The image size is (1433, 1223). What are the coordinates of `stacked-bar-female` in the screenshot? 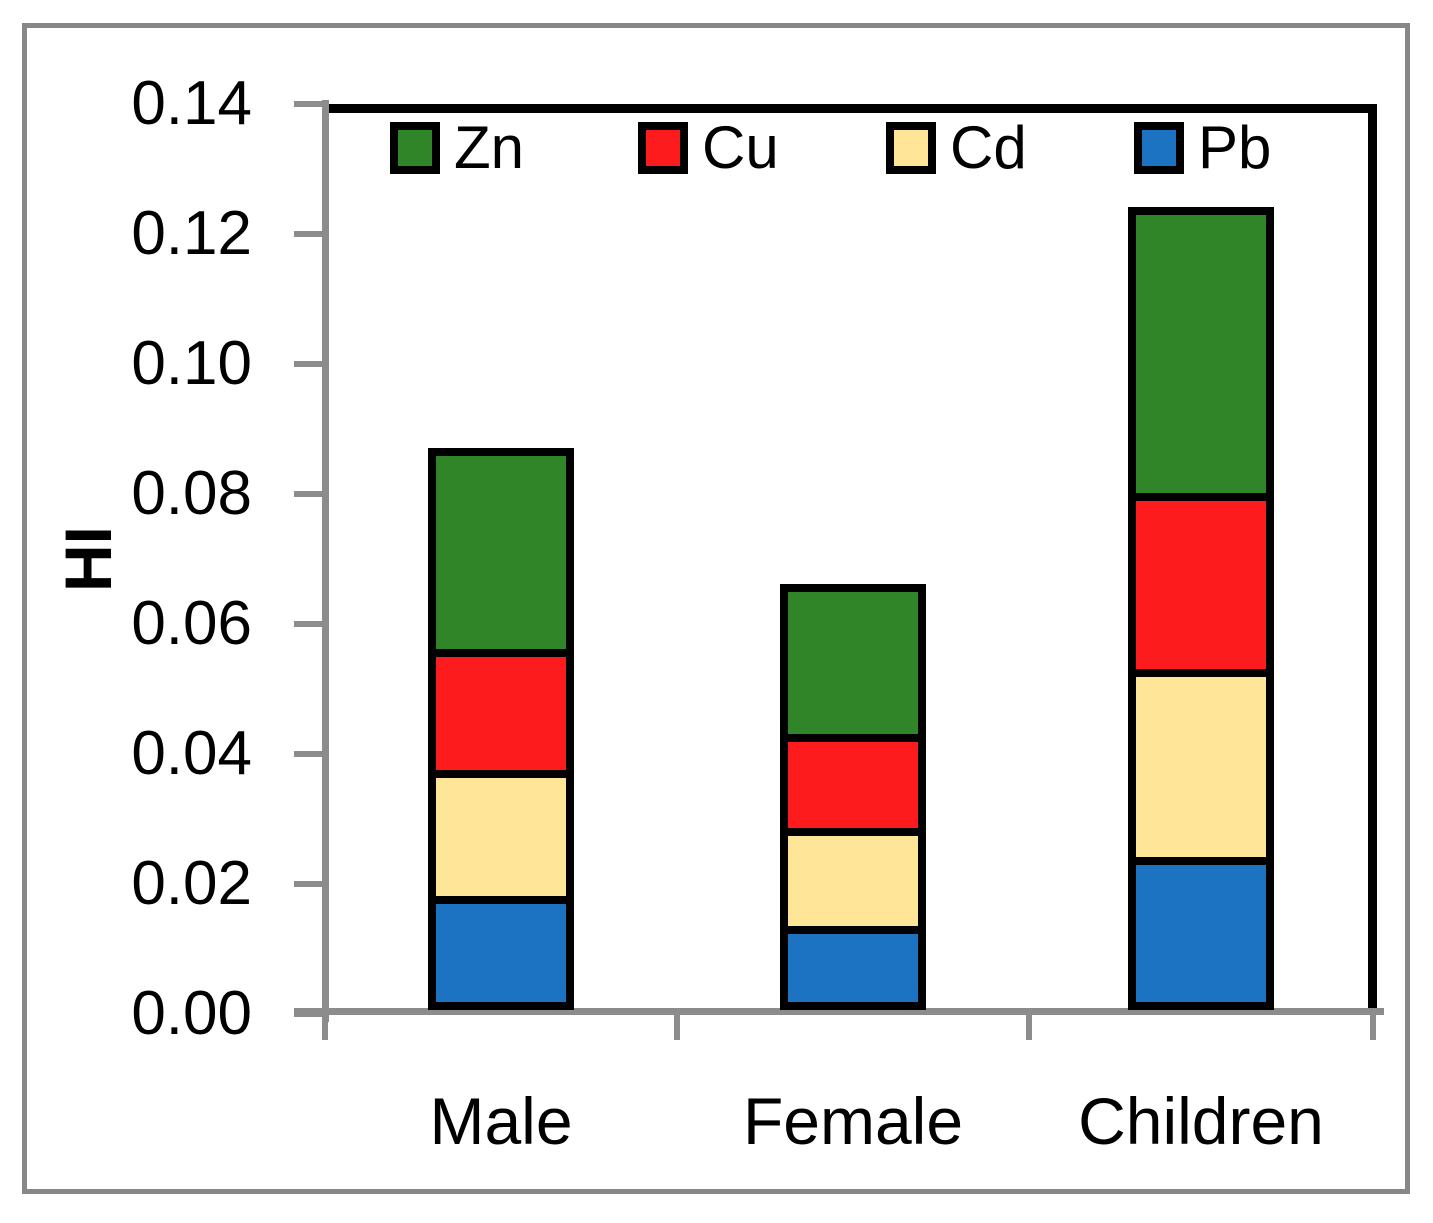 It's located at (853, 797).